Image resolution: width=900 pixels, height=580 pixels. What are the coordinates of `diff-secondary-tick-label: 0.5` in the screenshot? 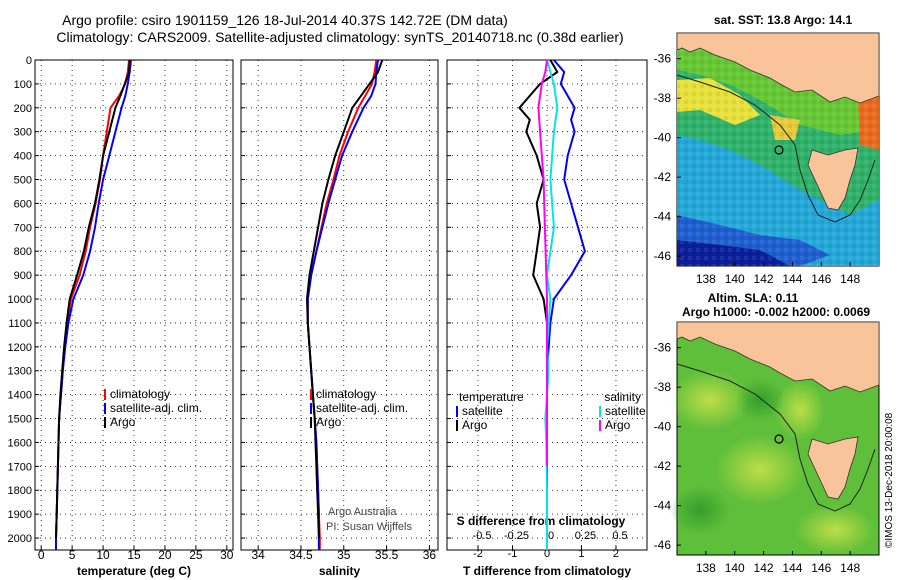 It's located at (619, 536).